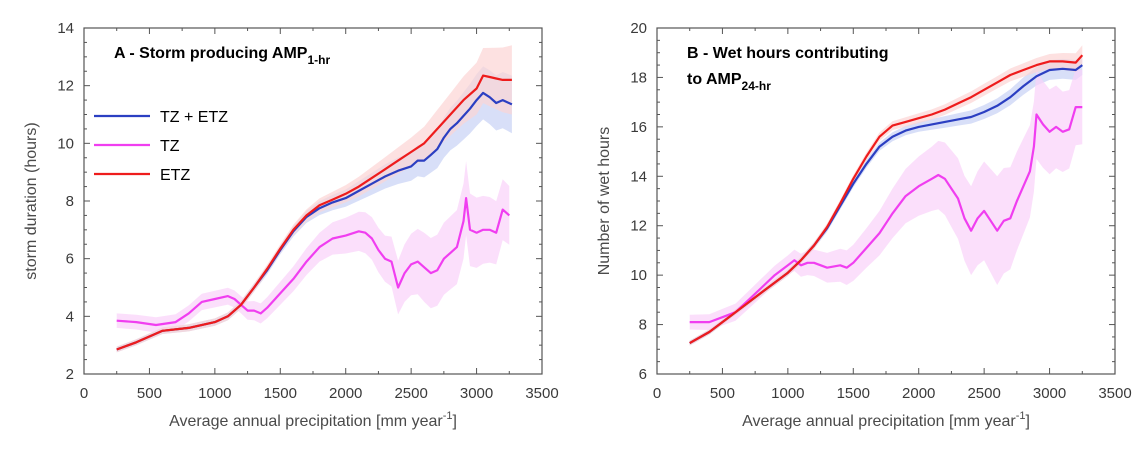  What do you see at coordinates (222, 56) in the screenshot?
I see `panel-title: A - Storm producing AMP1-hr` at bounding box center [222, 56].